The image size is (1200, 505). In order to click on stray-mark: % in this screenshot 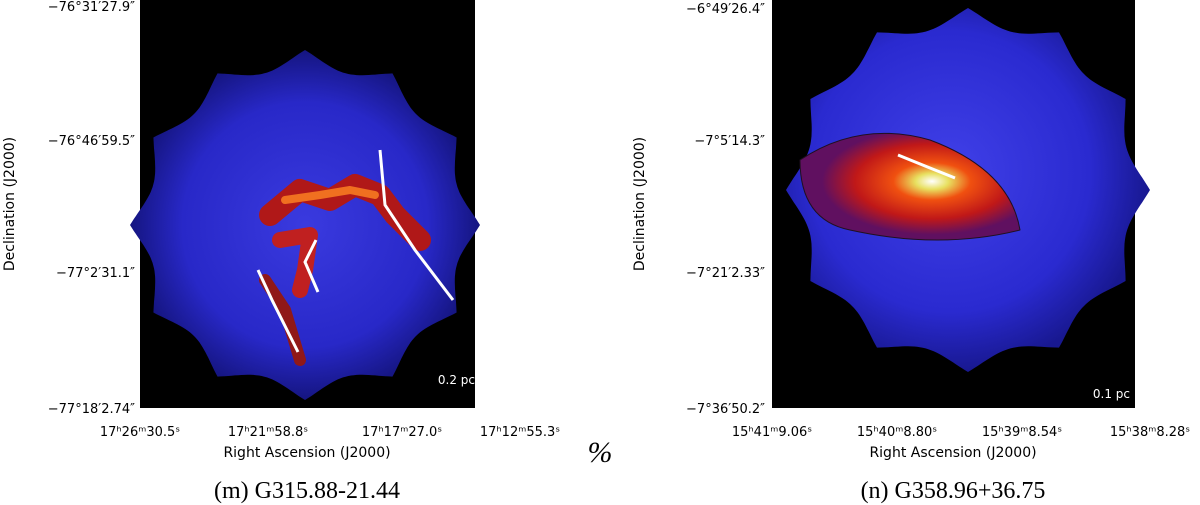, I will do `click(600, 452)`.